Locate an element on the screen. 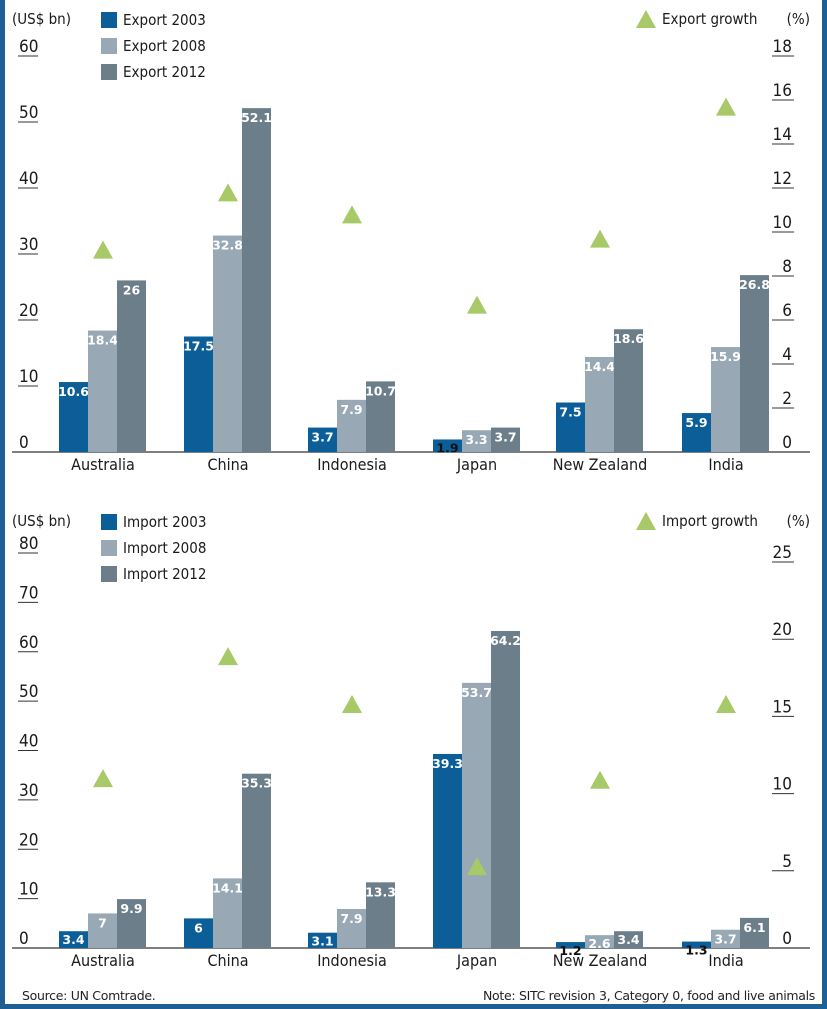  panel1-y-axis-label: (US$ bn) is located at coordinates (41, 19).